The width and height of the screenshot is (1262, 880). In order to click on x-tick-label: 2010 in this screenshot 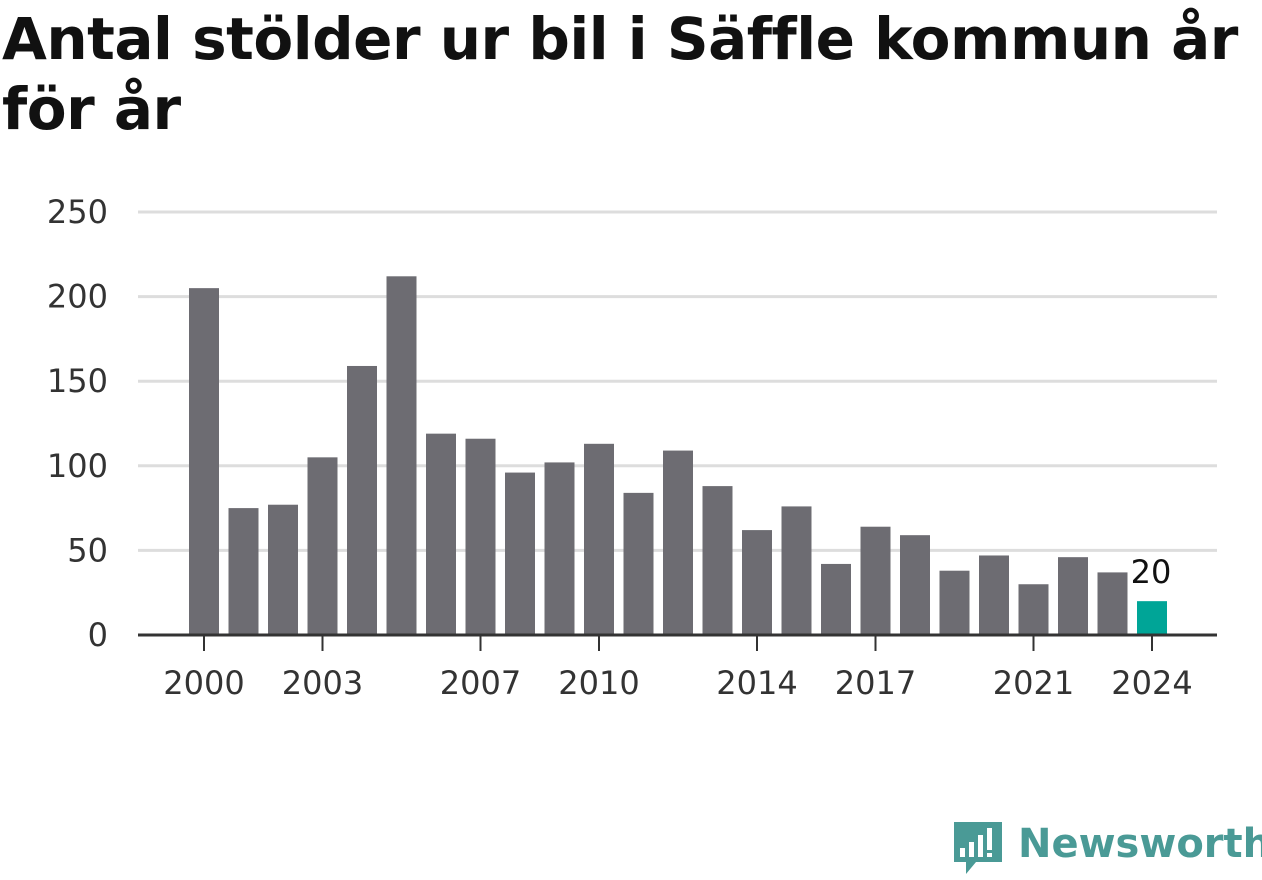, I will do `click(598, 683)`.